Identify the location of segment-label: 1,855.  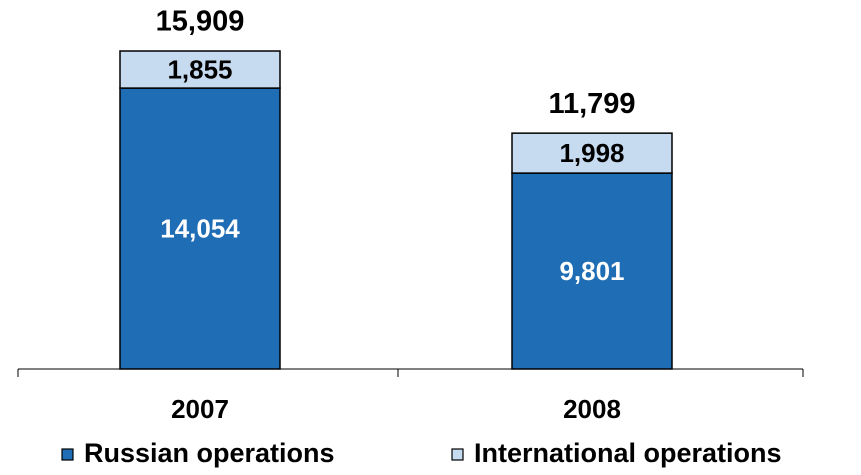
(199, 69).